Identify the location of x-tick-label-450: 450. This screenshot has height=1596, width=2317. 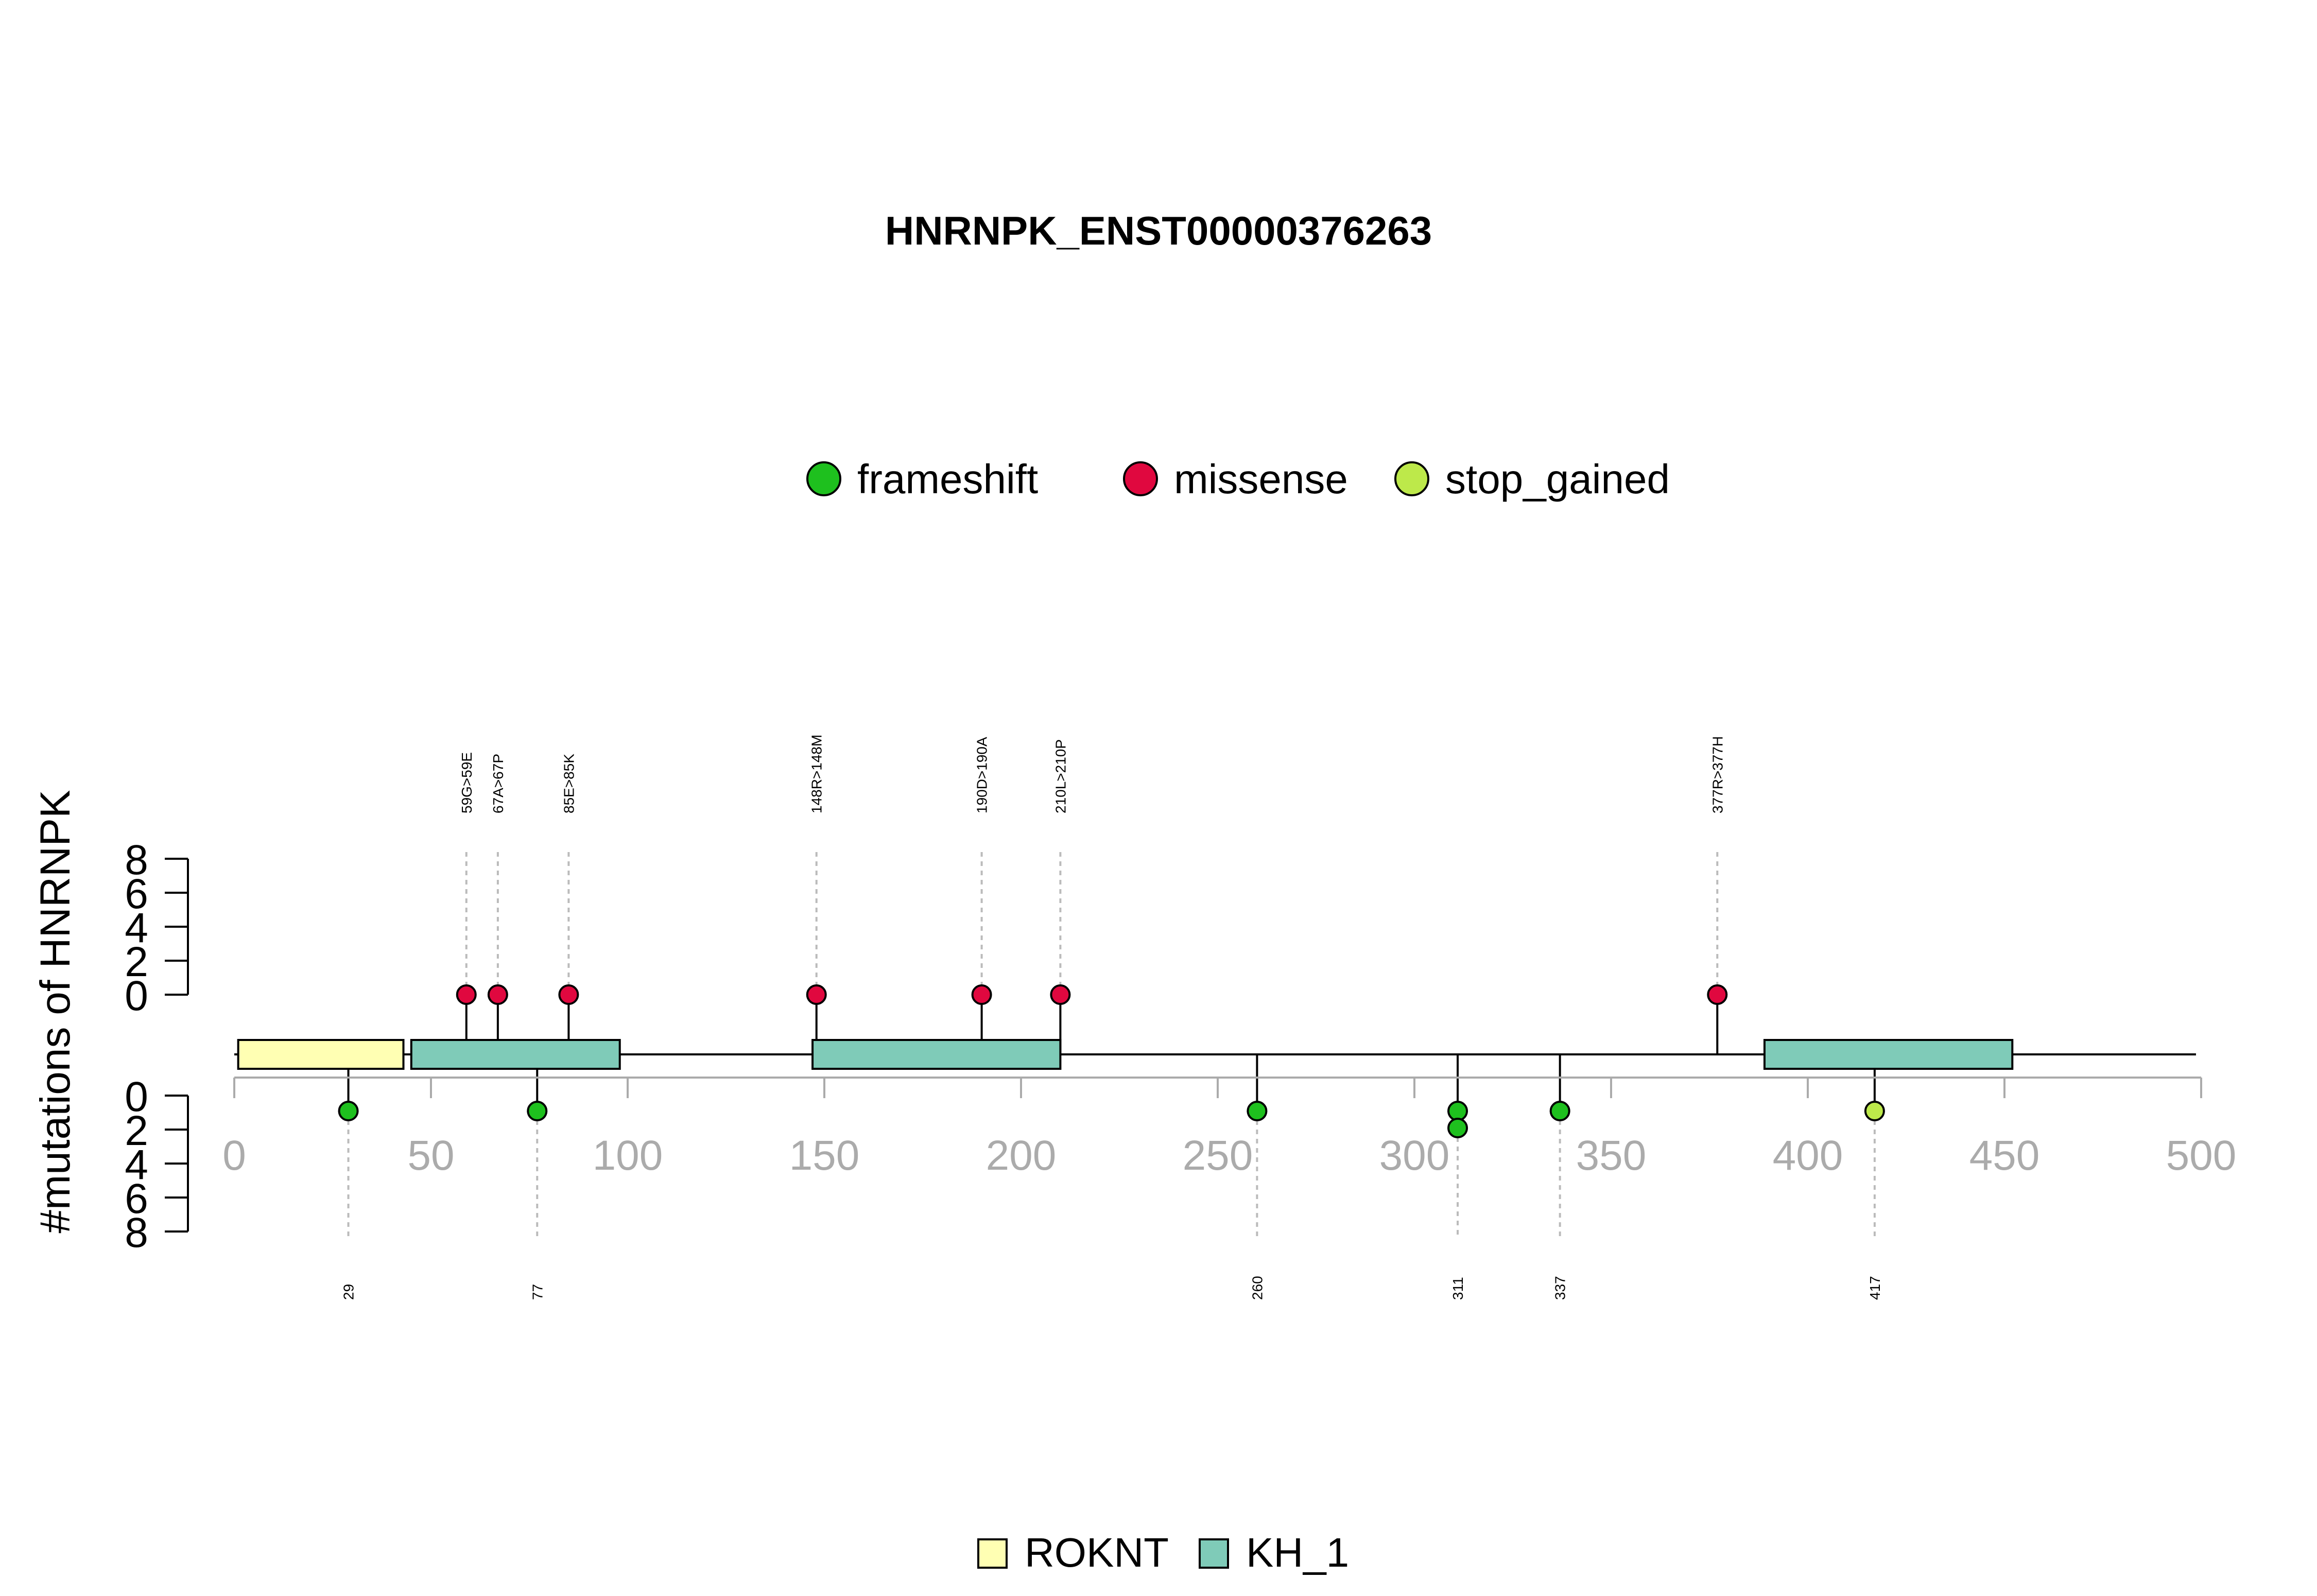
(2004, 1155).